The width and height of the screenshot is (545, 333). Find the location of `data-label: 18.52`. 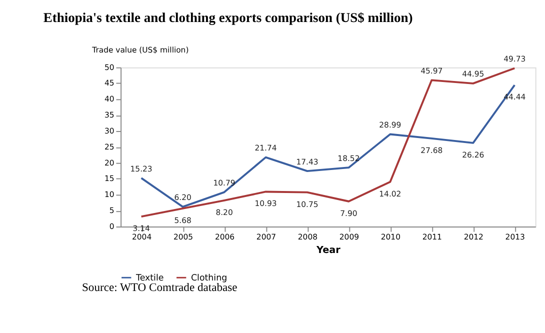

data-label: 18.52 is located at coordinates (349, 158).